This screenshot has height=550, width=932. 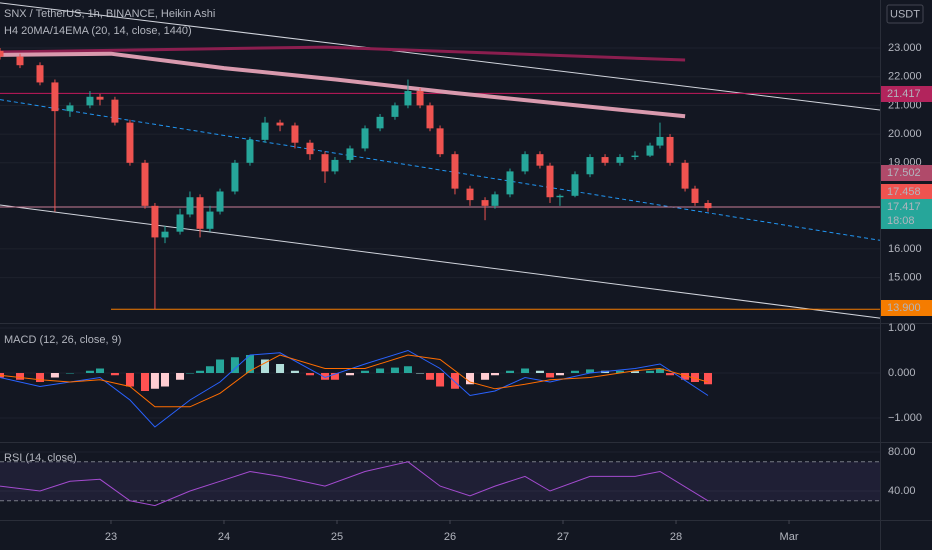 What do you see at coordinates (98, 31) in the screenshot?
I see `indicator-label: H4 20MA/14EMA (20, 14, close, 1440)` at bounding box center [98, 31].